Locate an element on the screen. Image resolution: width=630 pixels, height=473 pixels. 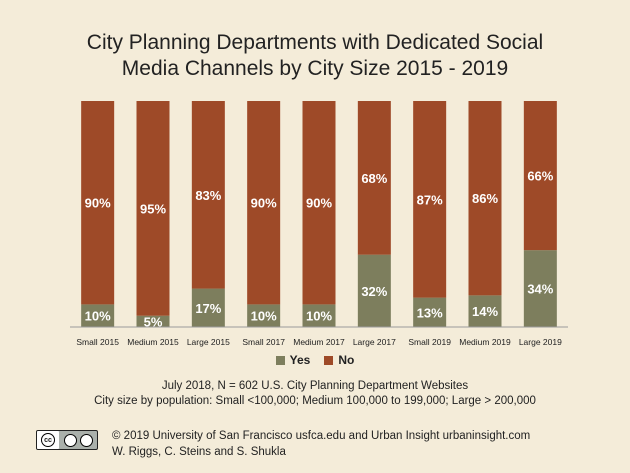
data-label-yes-1: 5% is located at coordinates (153, 321).